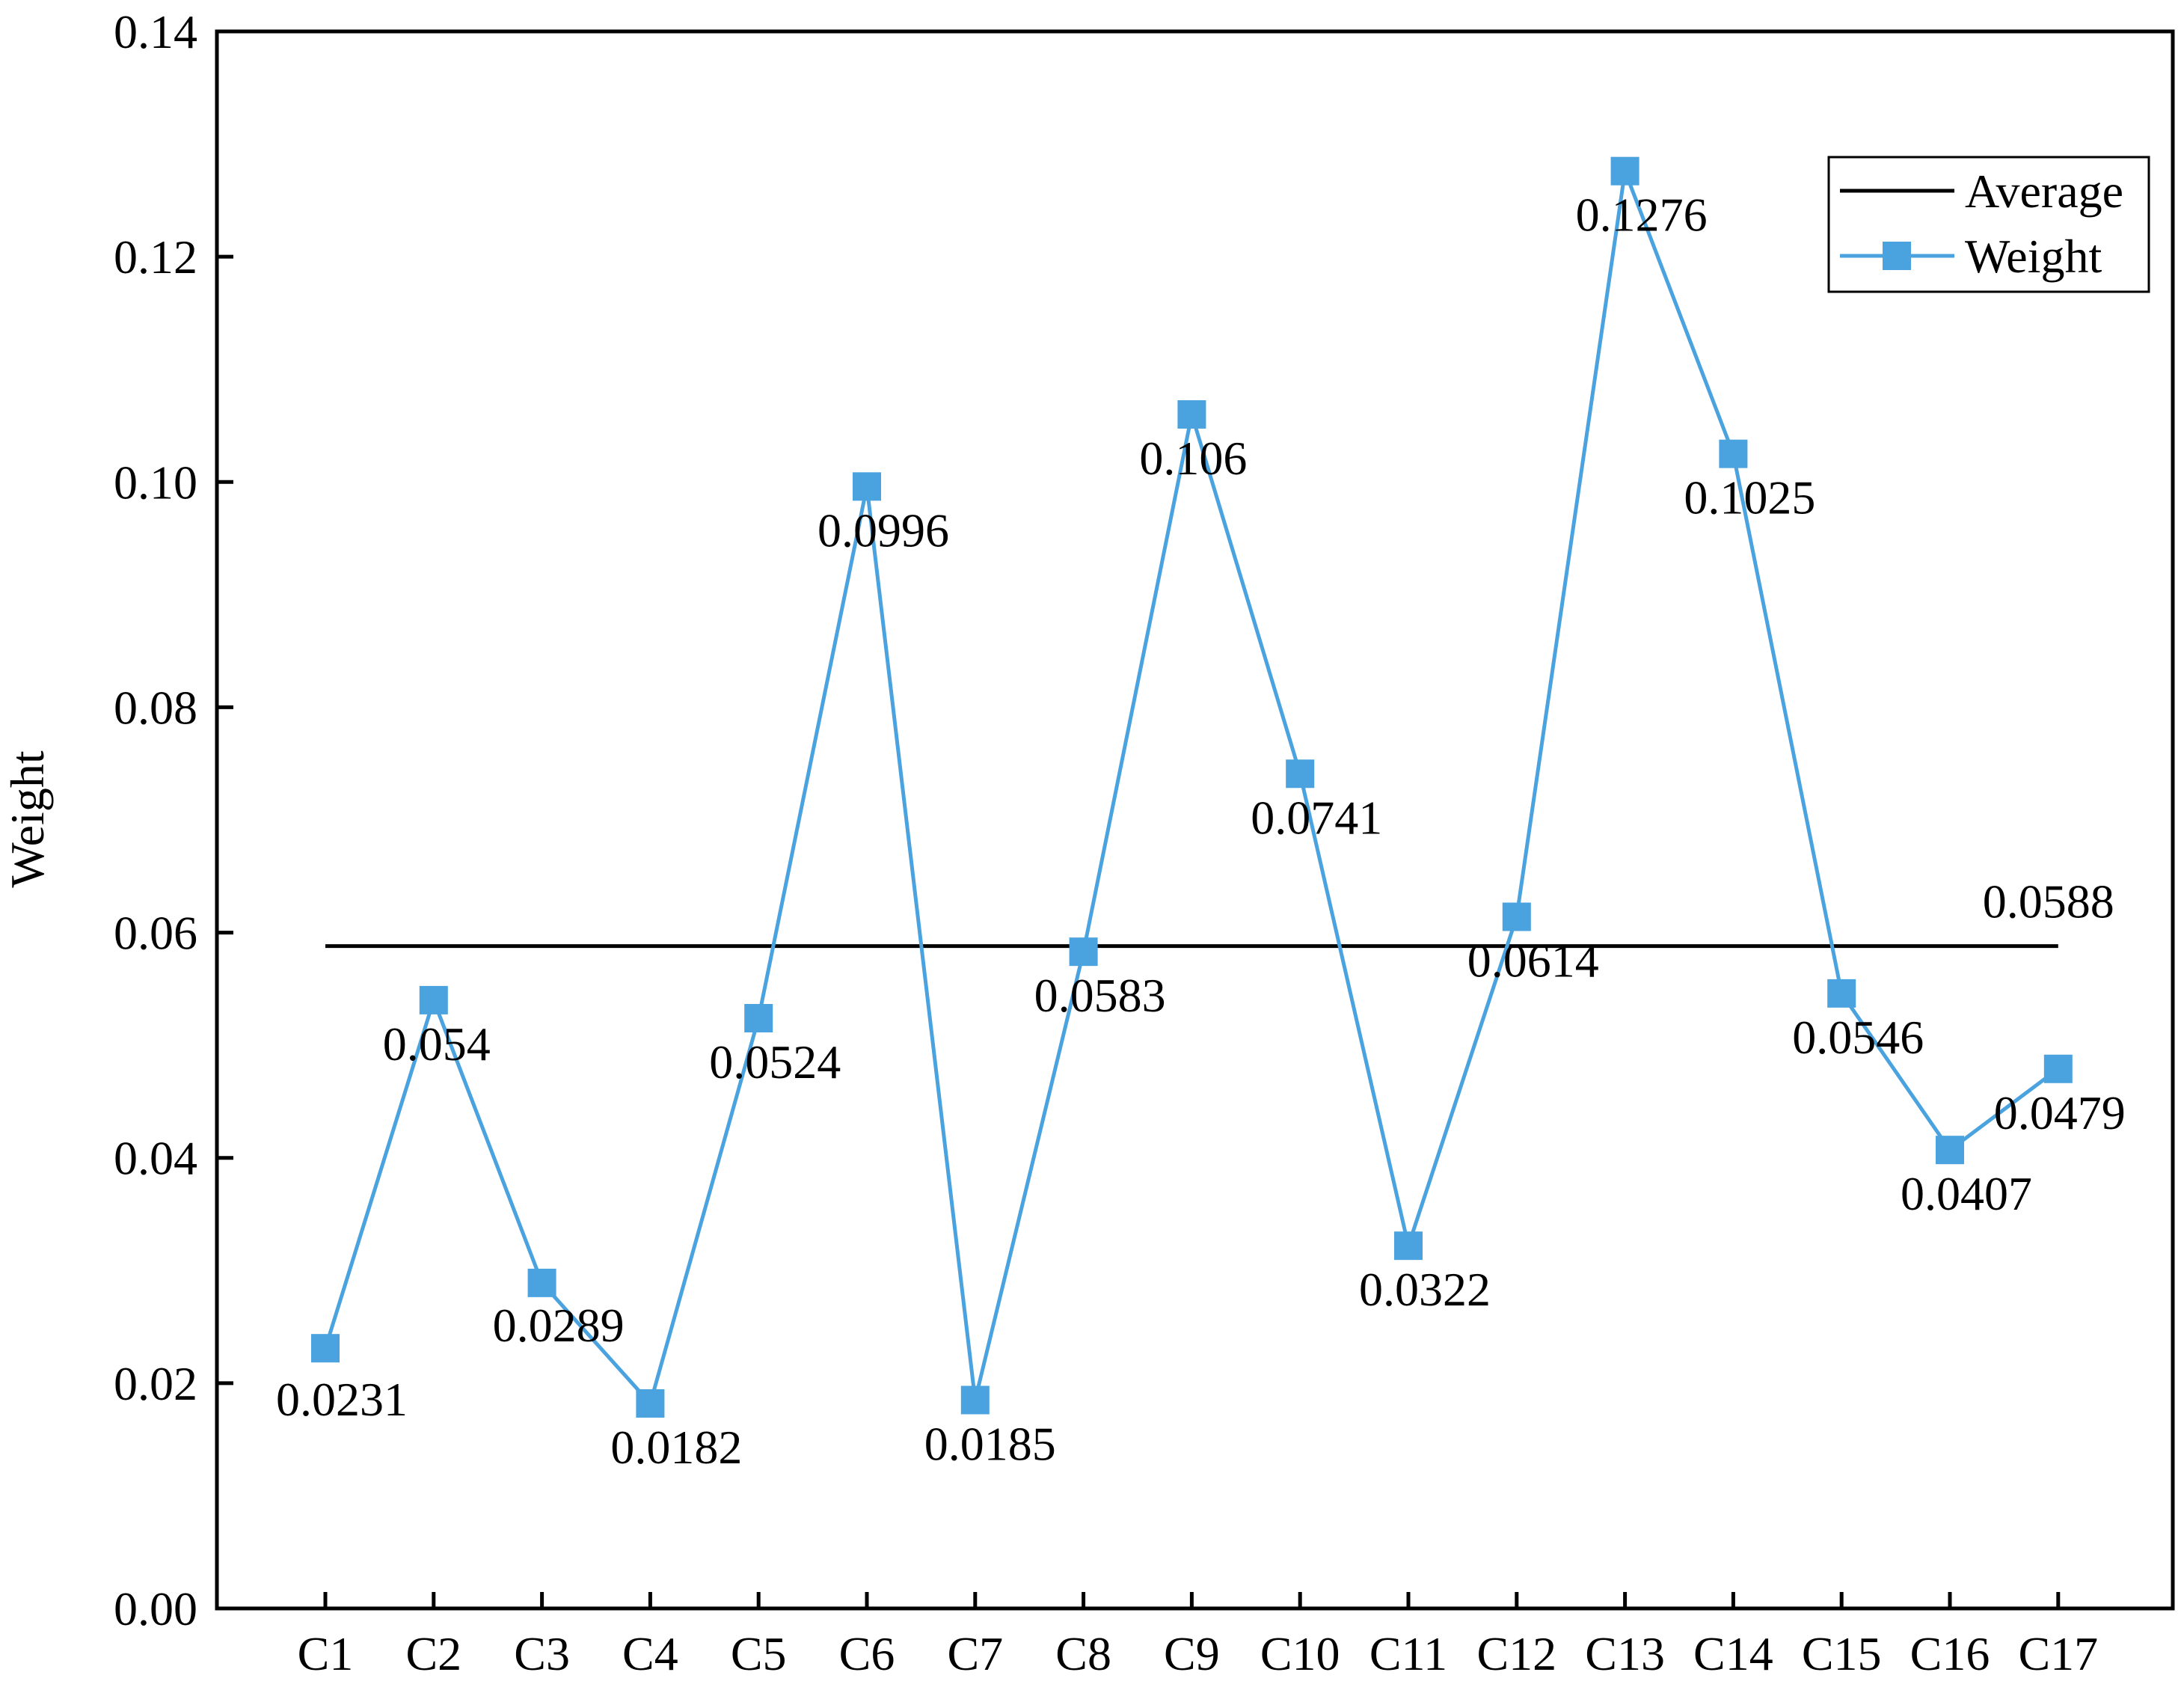  What do you see at coordinates (1425, 1289) in the screenshot?
I see `weight-data-label: 0.0322` at bounding box center [1425, 1289].